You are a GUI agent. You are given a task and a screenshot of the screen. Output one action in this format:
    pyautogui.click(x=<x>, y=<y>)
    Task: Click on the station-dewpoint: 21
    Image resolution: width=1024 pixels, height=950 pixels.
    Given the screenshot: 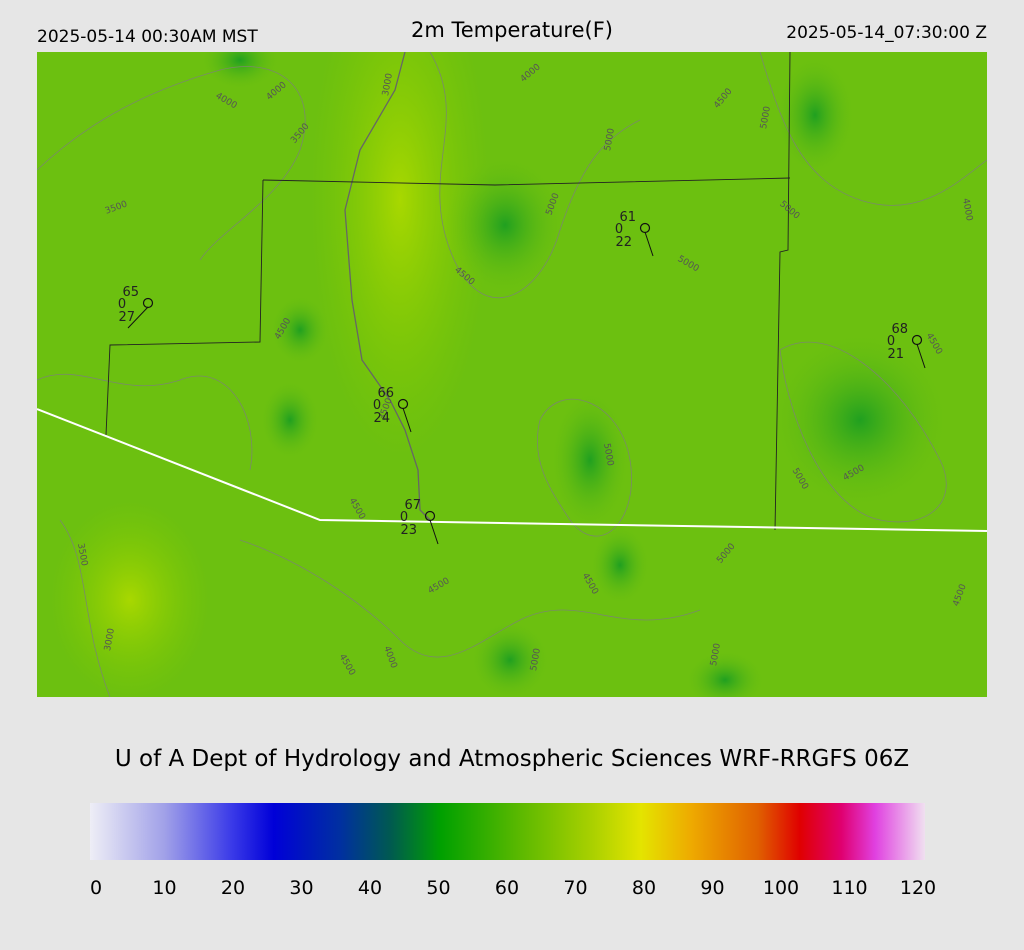 What is the action you would take?
    pyautogui.click(x=895, y=354)
    